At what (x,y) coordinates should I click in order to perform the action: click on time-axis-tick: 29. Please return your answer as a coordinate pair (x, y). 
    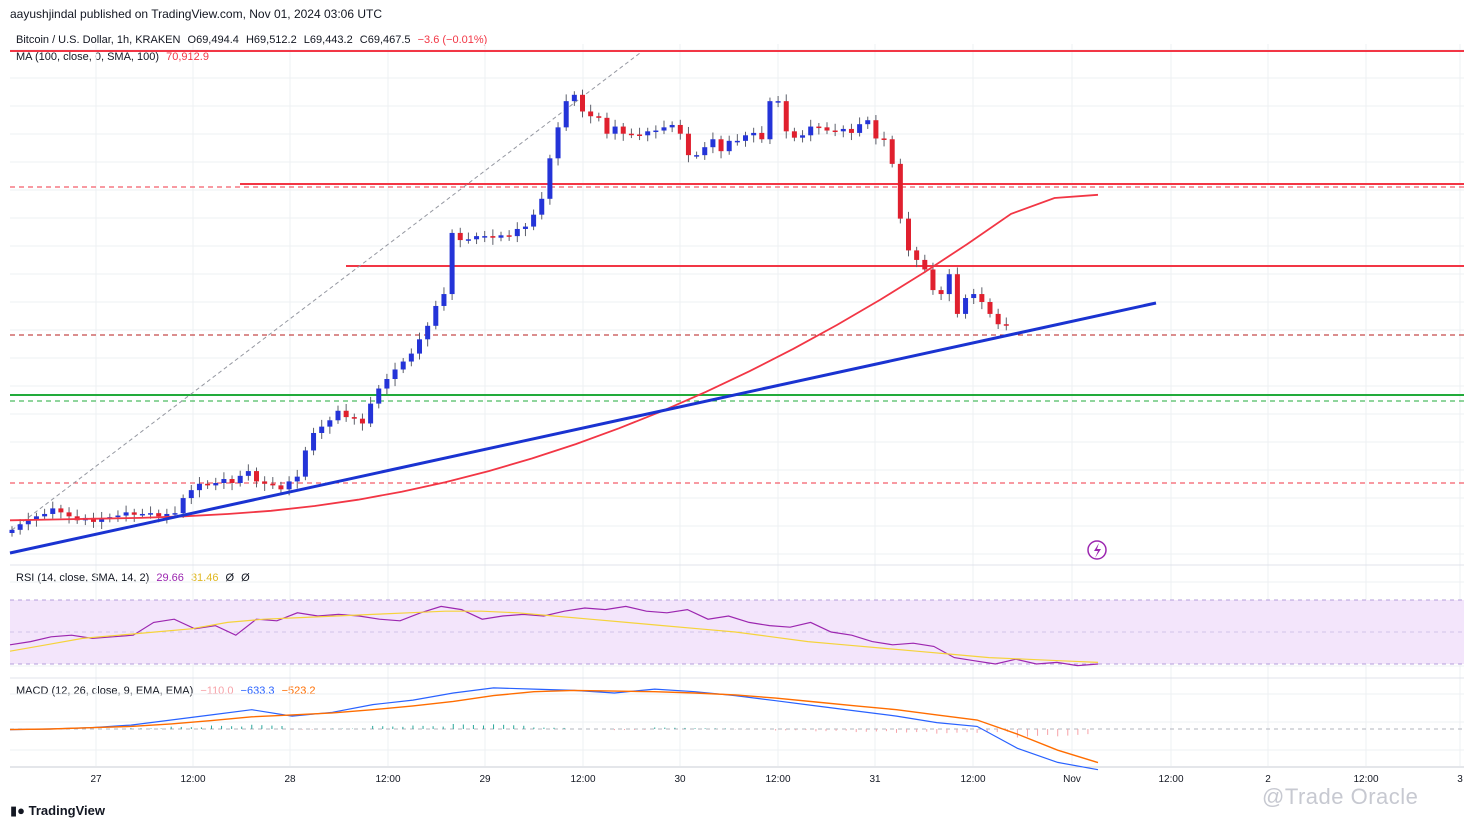
    Looking at the image, I should click on (485, 779).